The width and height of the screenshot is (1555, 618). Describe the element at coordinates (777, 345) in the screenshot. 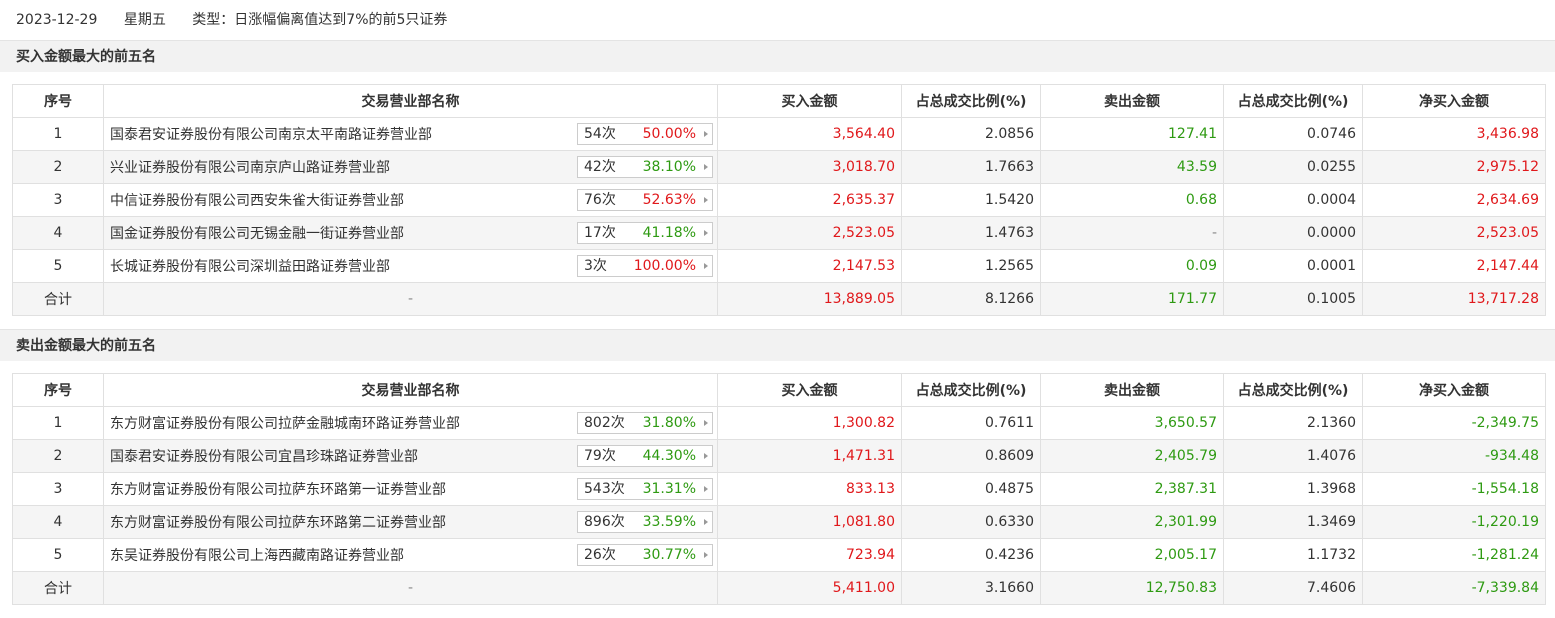

I see `section-title: 卖出金额最大的前五名` at that location.